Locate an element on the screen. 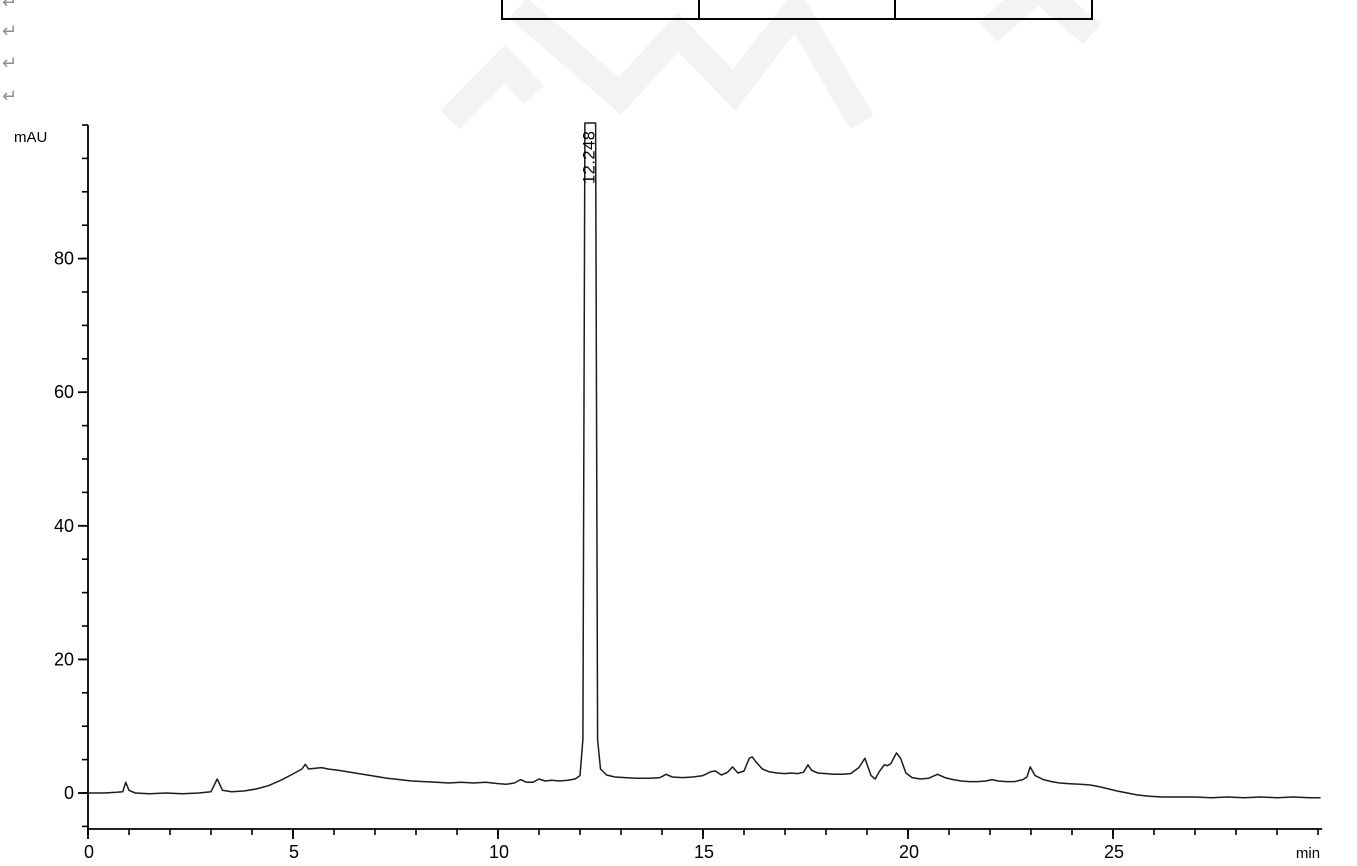  y-tick-label: 80 is located at coordinates (64, 259).